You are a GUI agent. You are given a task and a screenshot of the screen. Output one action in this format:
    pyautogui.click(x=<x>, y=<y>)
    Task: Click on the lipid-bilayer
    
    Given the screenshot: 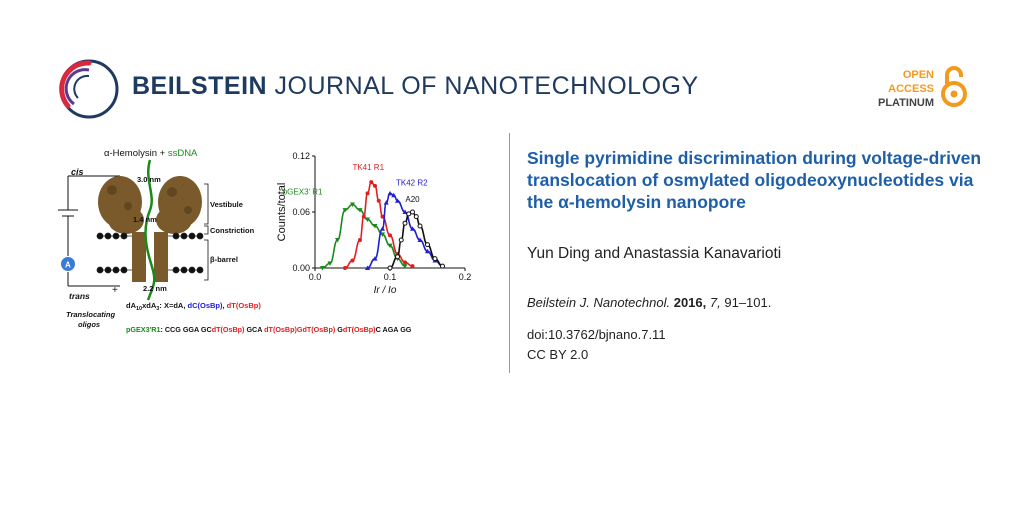 What is the action you would take?
    pyautogui.click(x=150, y=253)
    